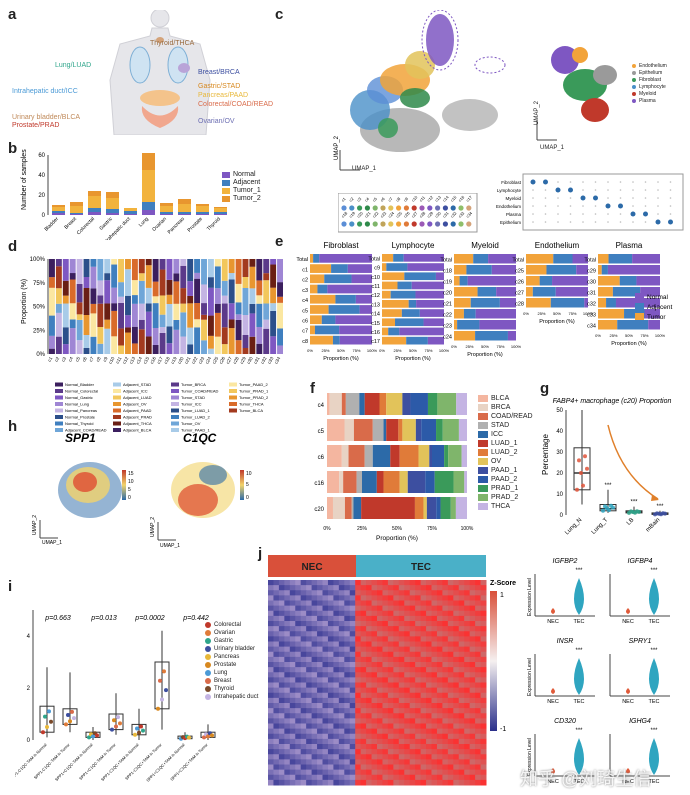  I want to click on x-tick-label: SPP1-C1QC-TAM in Normal, so click(31, 761).